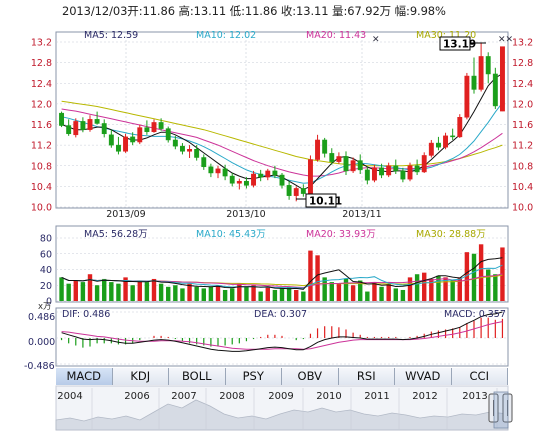 This screenshot has height=433, width=535. I want to click on macd-ytick-zero: 0.000, so click(41, 342).